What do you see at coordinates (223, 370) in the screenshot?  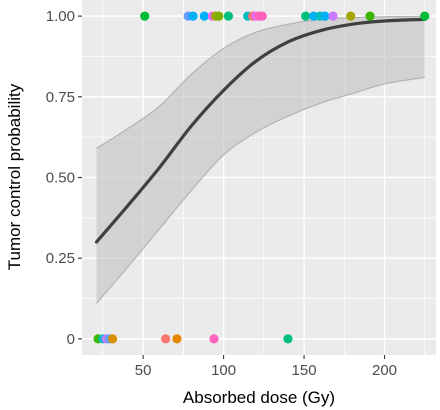 I see `x-tick-label: 100` at bounding box center [223, 370].